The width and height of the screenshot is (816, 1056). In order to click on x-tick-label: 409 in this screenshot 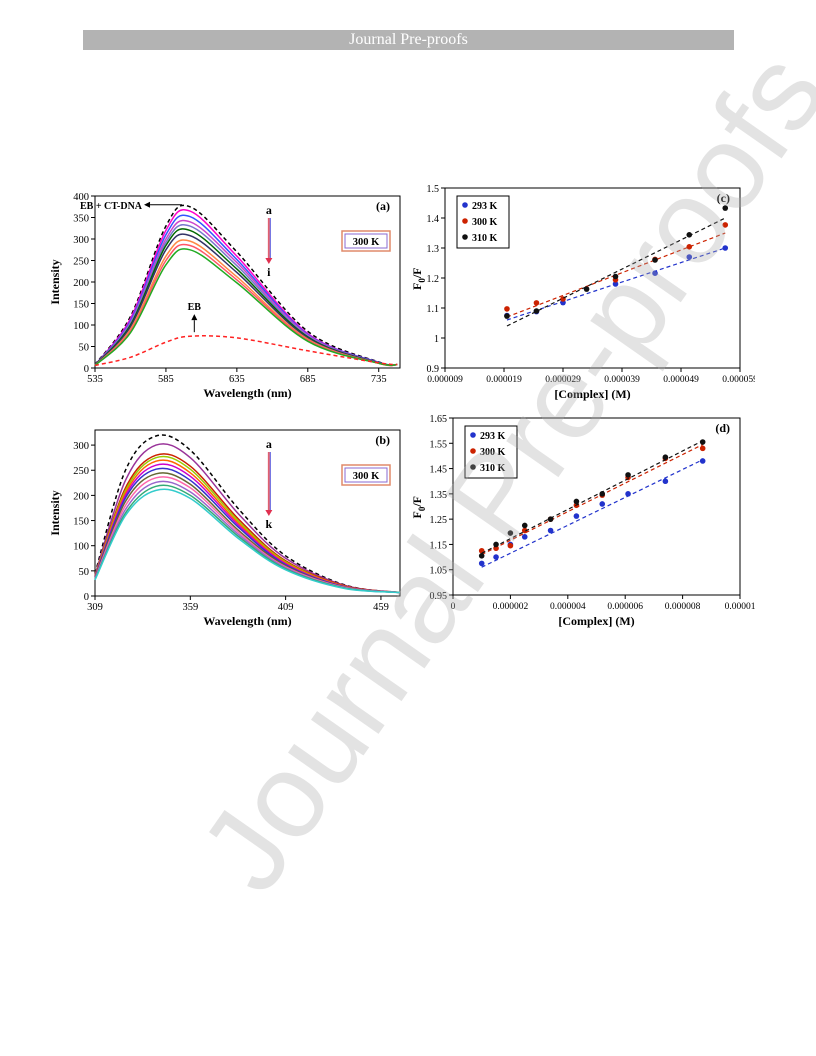, I will do `click(286, 607)`.